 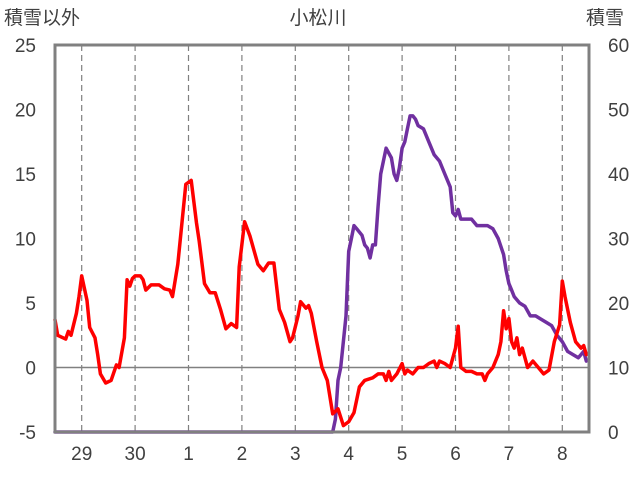 I want to click on x-tick-label: 30, so click(x=135, y=454).